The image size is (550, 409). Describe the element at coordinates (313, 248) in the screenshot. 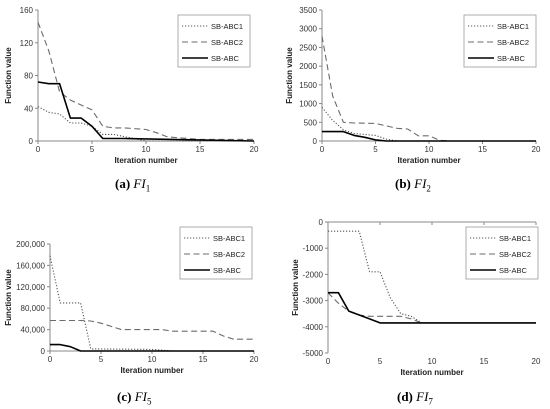

I see `y-tick-label: -1000` at that location.